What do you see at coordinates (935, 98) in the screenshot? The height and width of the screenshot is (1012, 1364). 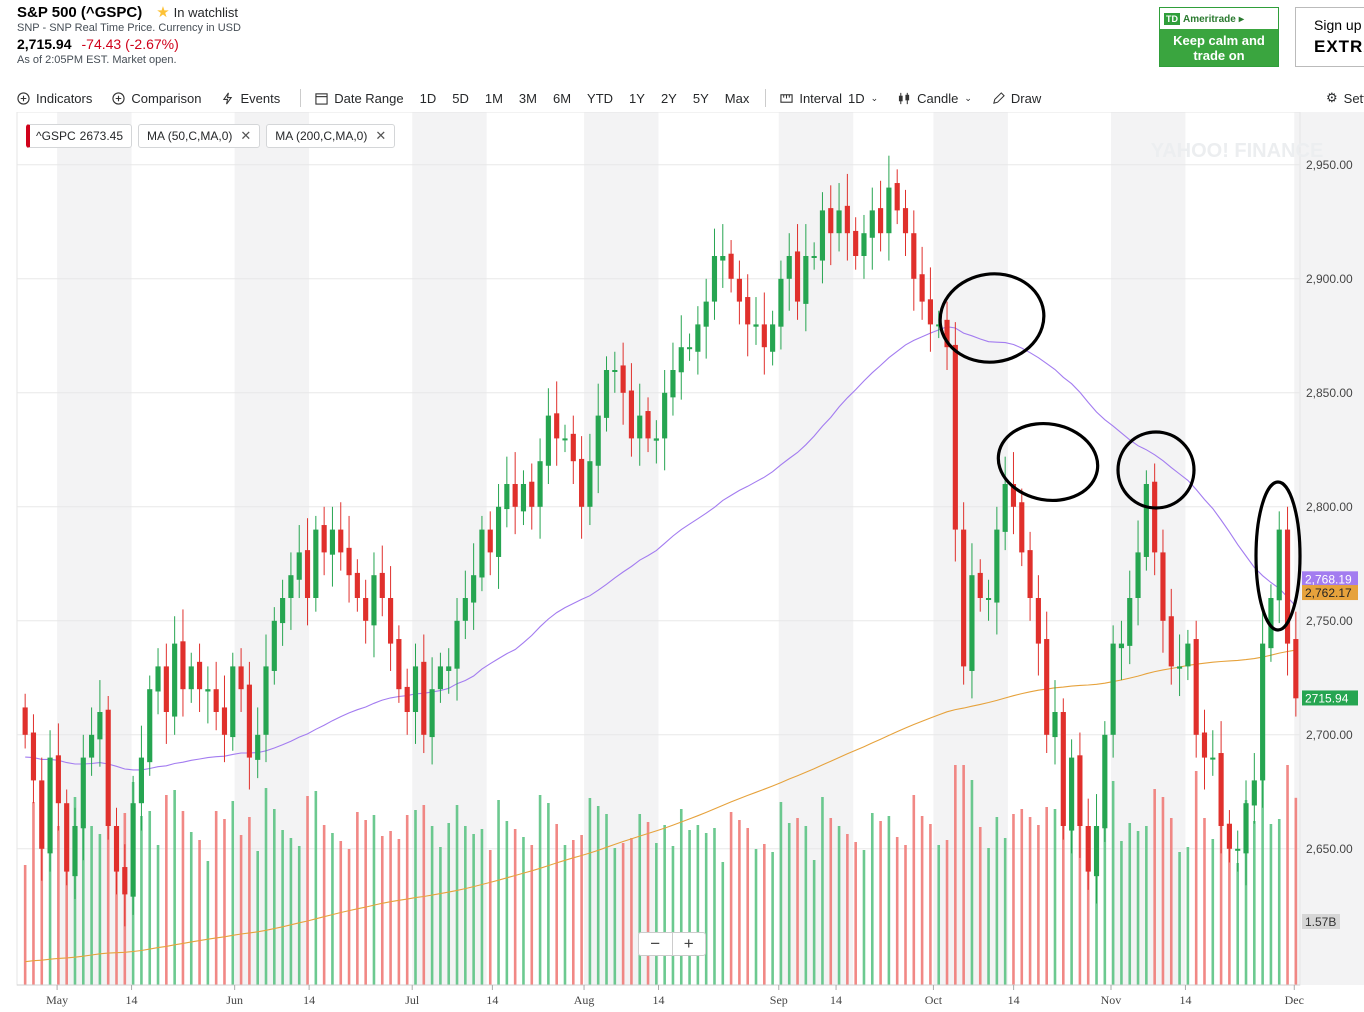 I see `chart-type-dropdown: Candle ⌄` at bounding box center [935, 98].